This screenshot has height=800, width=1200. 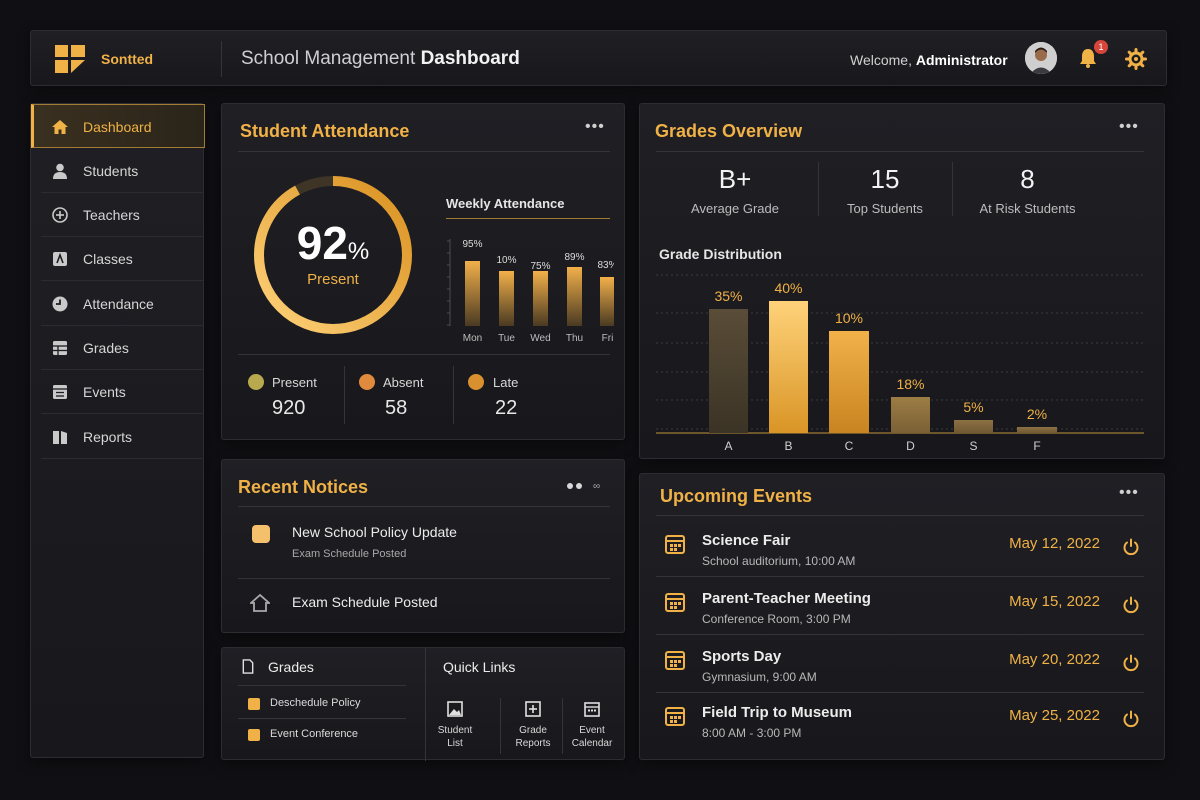 What do you see at coordinates (122, 215) in the screenshot?
I see `sidebar-item-teachers: Teachers` at bounding box center [122, 215].